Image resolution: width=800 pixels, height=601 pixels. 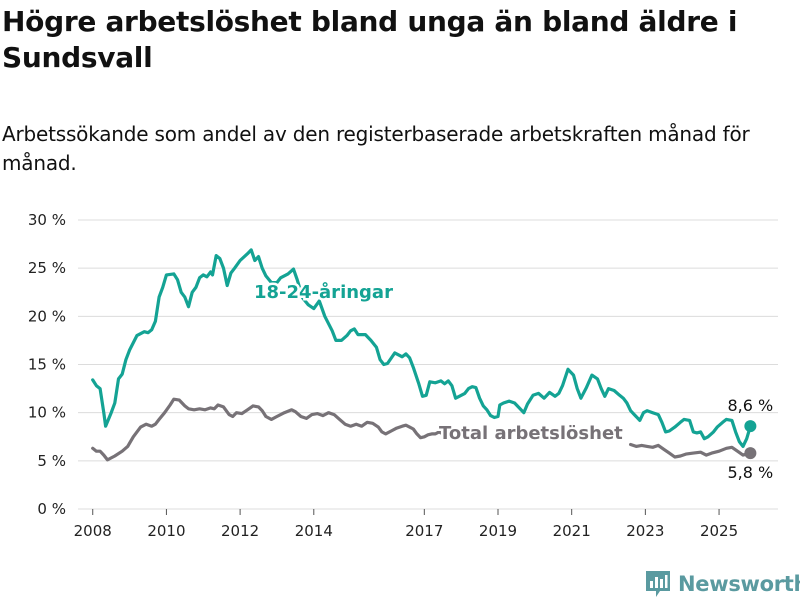 I want to click on y-tick-label: 20 %, so click(x=47, y=316).